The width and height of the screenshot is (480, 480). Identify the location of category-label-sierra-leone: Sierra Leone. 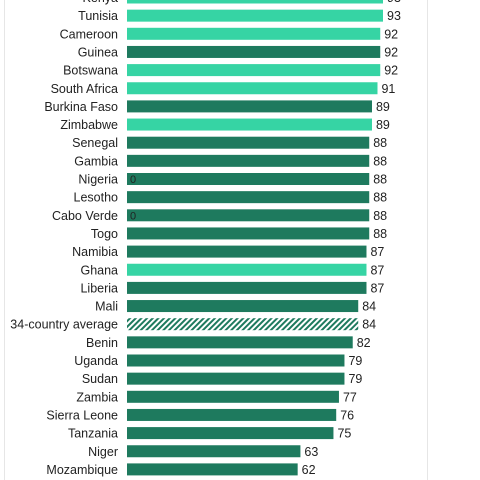
(82, 415).